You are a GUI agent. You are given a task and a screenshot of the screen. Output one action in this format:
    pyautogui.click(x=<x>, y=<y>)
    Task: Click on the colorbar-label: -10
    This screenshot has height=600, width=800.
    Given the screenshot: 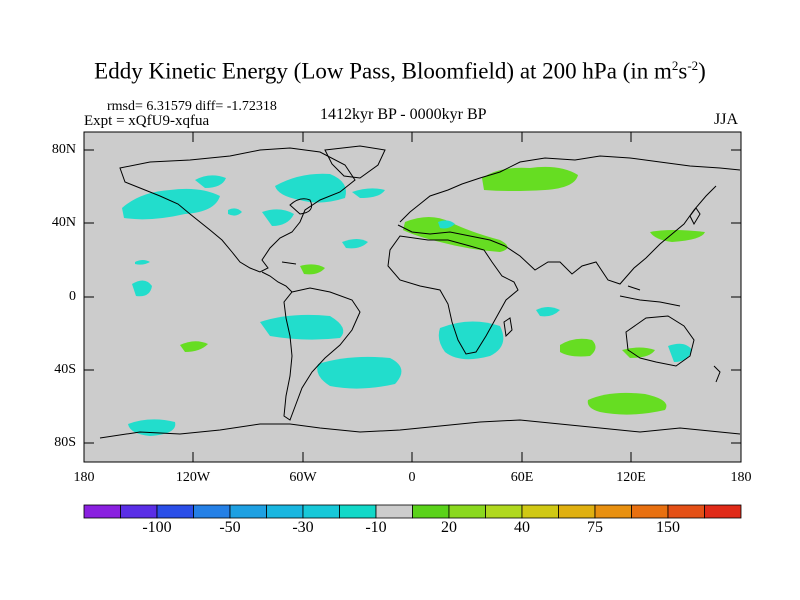 What is the action you would take?
    pyautogui.click(x=376, y=527)
    